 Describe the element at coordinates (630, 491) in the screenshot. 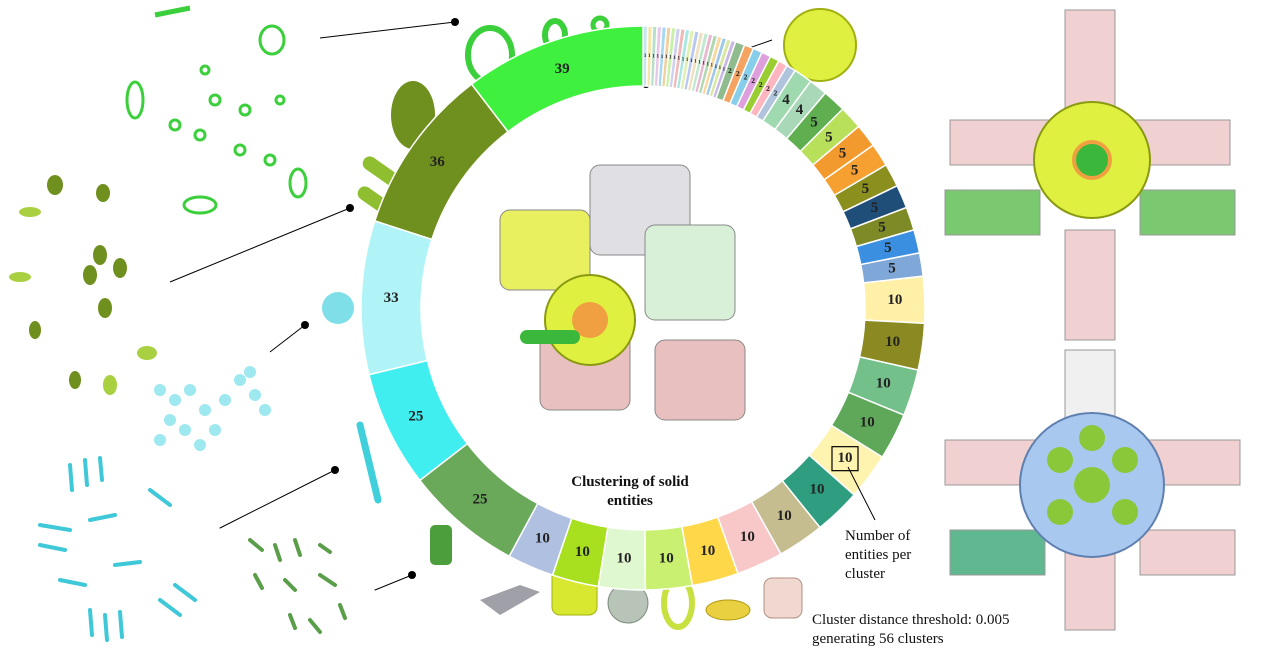

I see `chart-title: Clustering of solid entities` at that location.